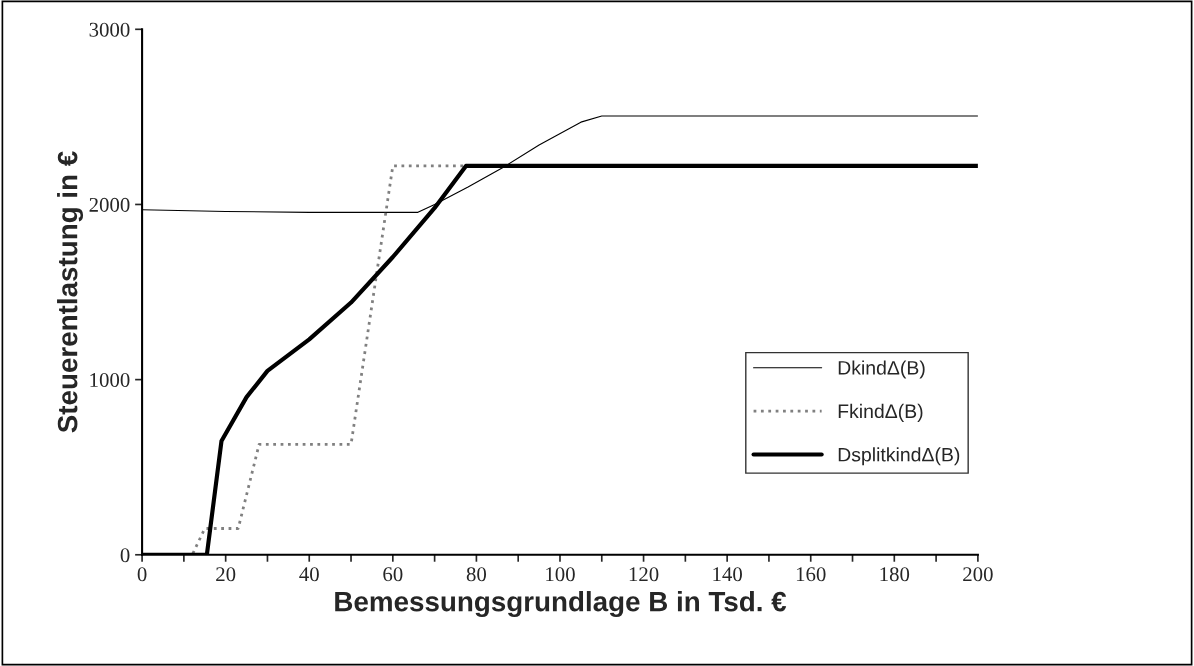  I want to click on x-tick-label: 160, so click(811, 574).